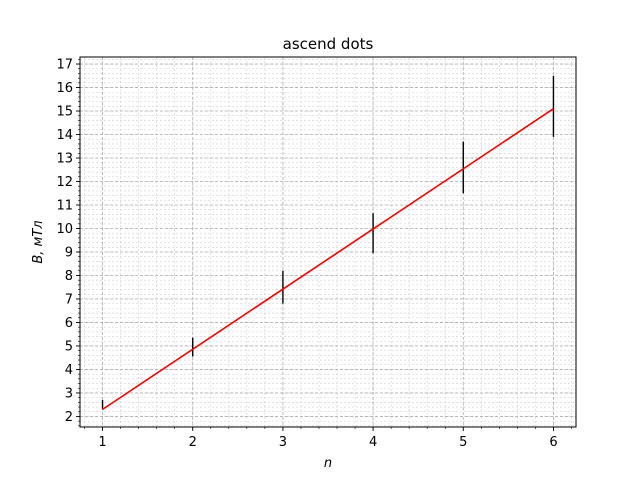 The image size is (640, 480). I want to click on y-tick-label: 5, so click(69, 346).